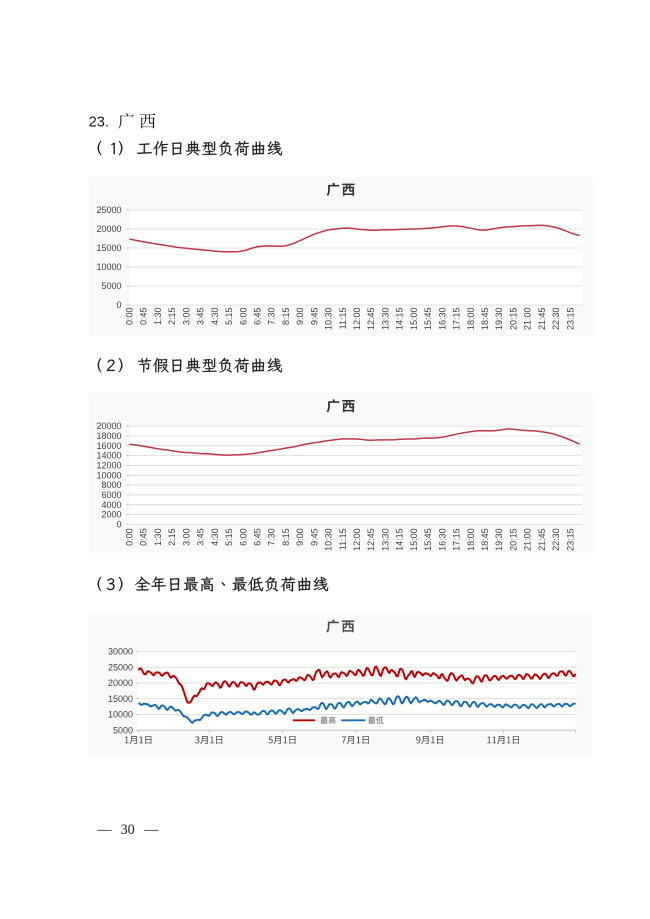 The image size is (650, 919). What do you see at coordinates (111, 505) in the screenshot?
I see `svg-text: 4000` at bounding box center [111, 505].